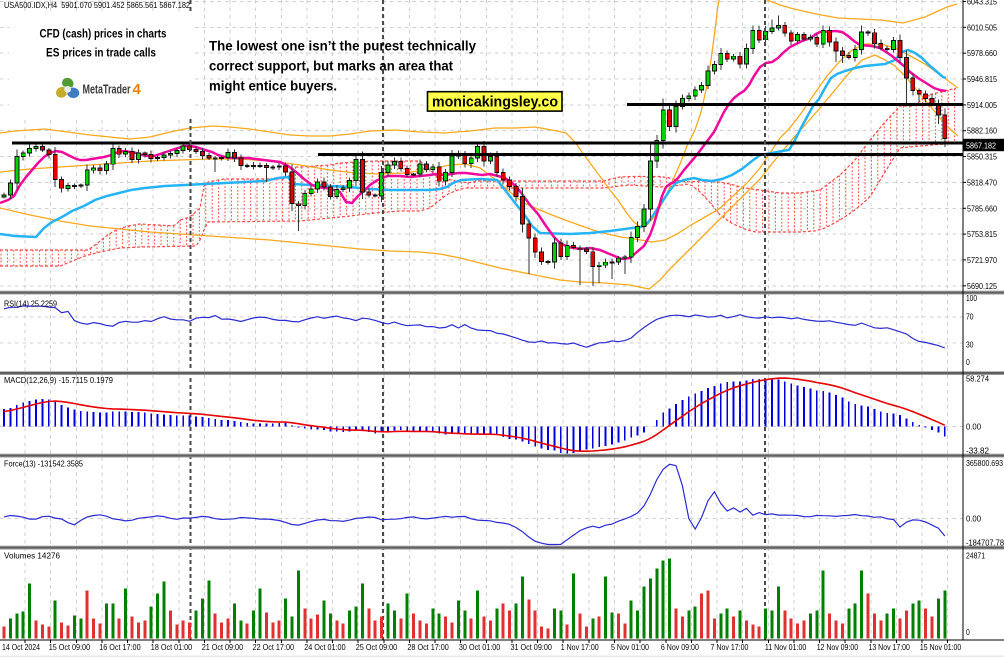 This screenshot has width=1004, height=657. I want to click on svg-text: 24 Oct 01:00, so click(325, 647).